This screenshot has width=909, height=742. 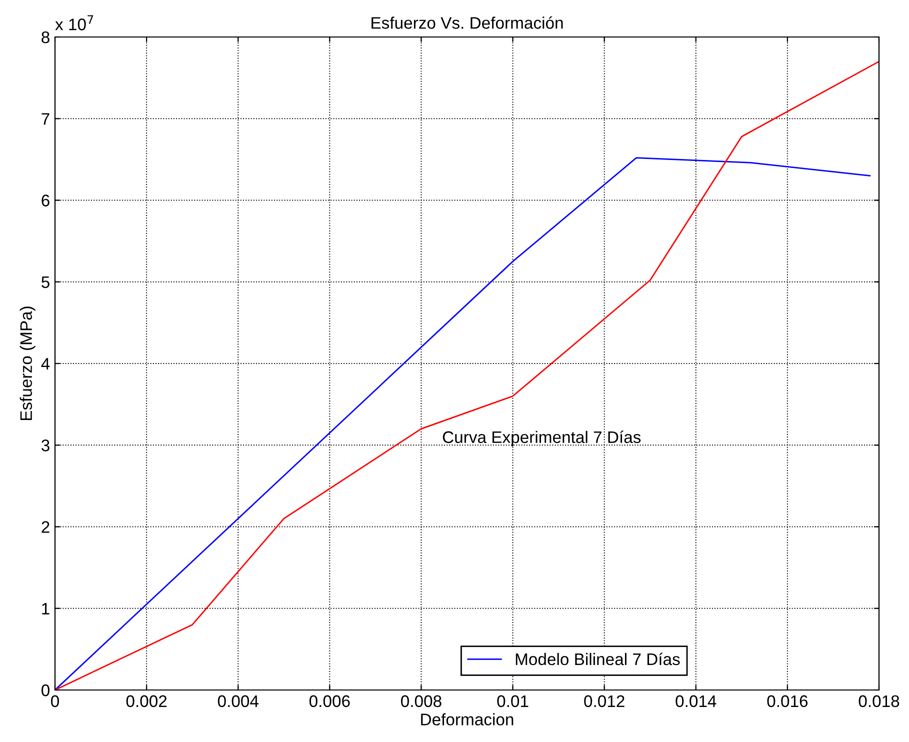 I want to click on y-axis-title: Esfuerzo (MPa), so click(x=28, y=363).